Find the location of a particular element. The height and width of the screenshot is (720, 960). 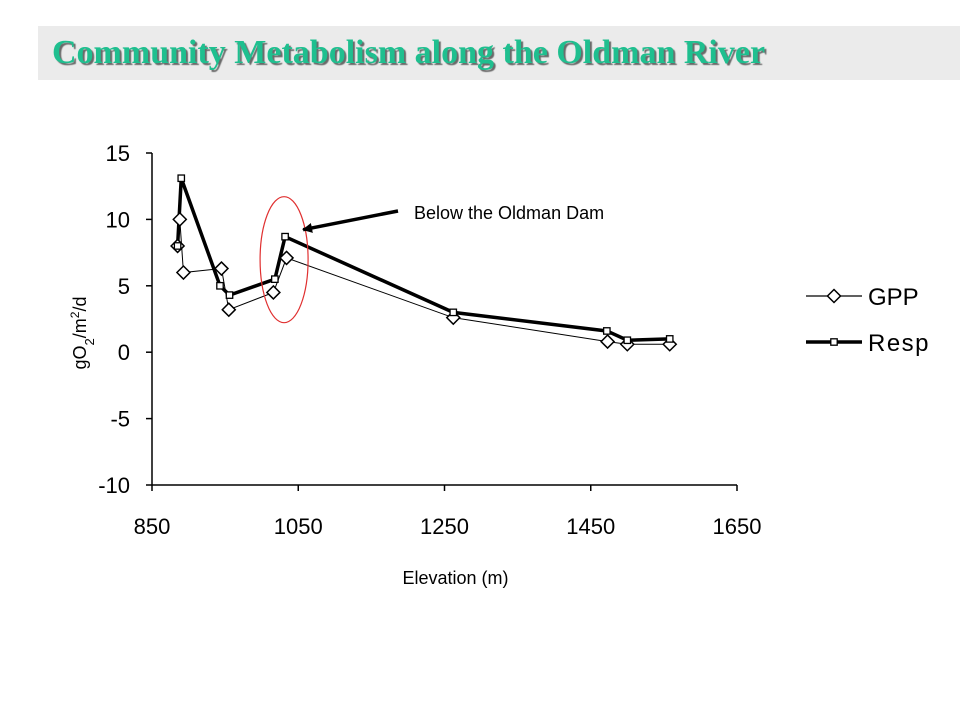

legend-label-resp: Resp is located at coordinates (899, 343).